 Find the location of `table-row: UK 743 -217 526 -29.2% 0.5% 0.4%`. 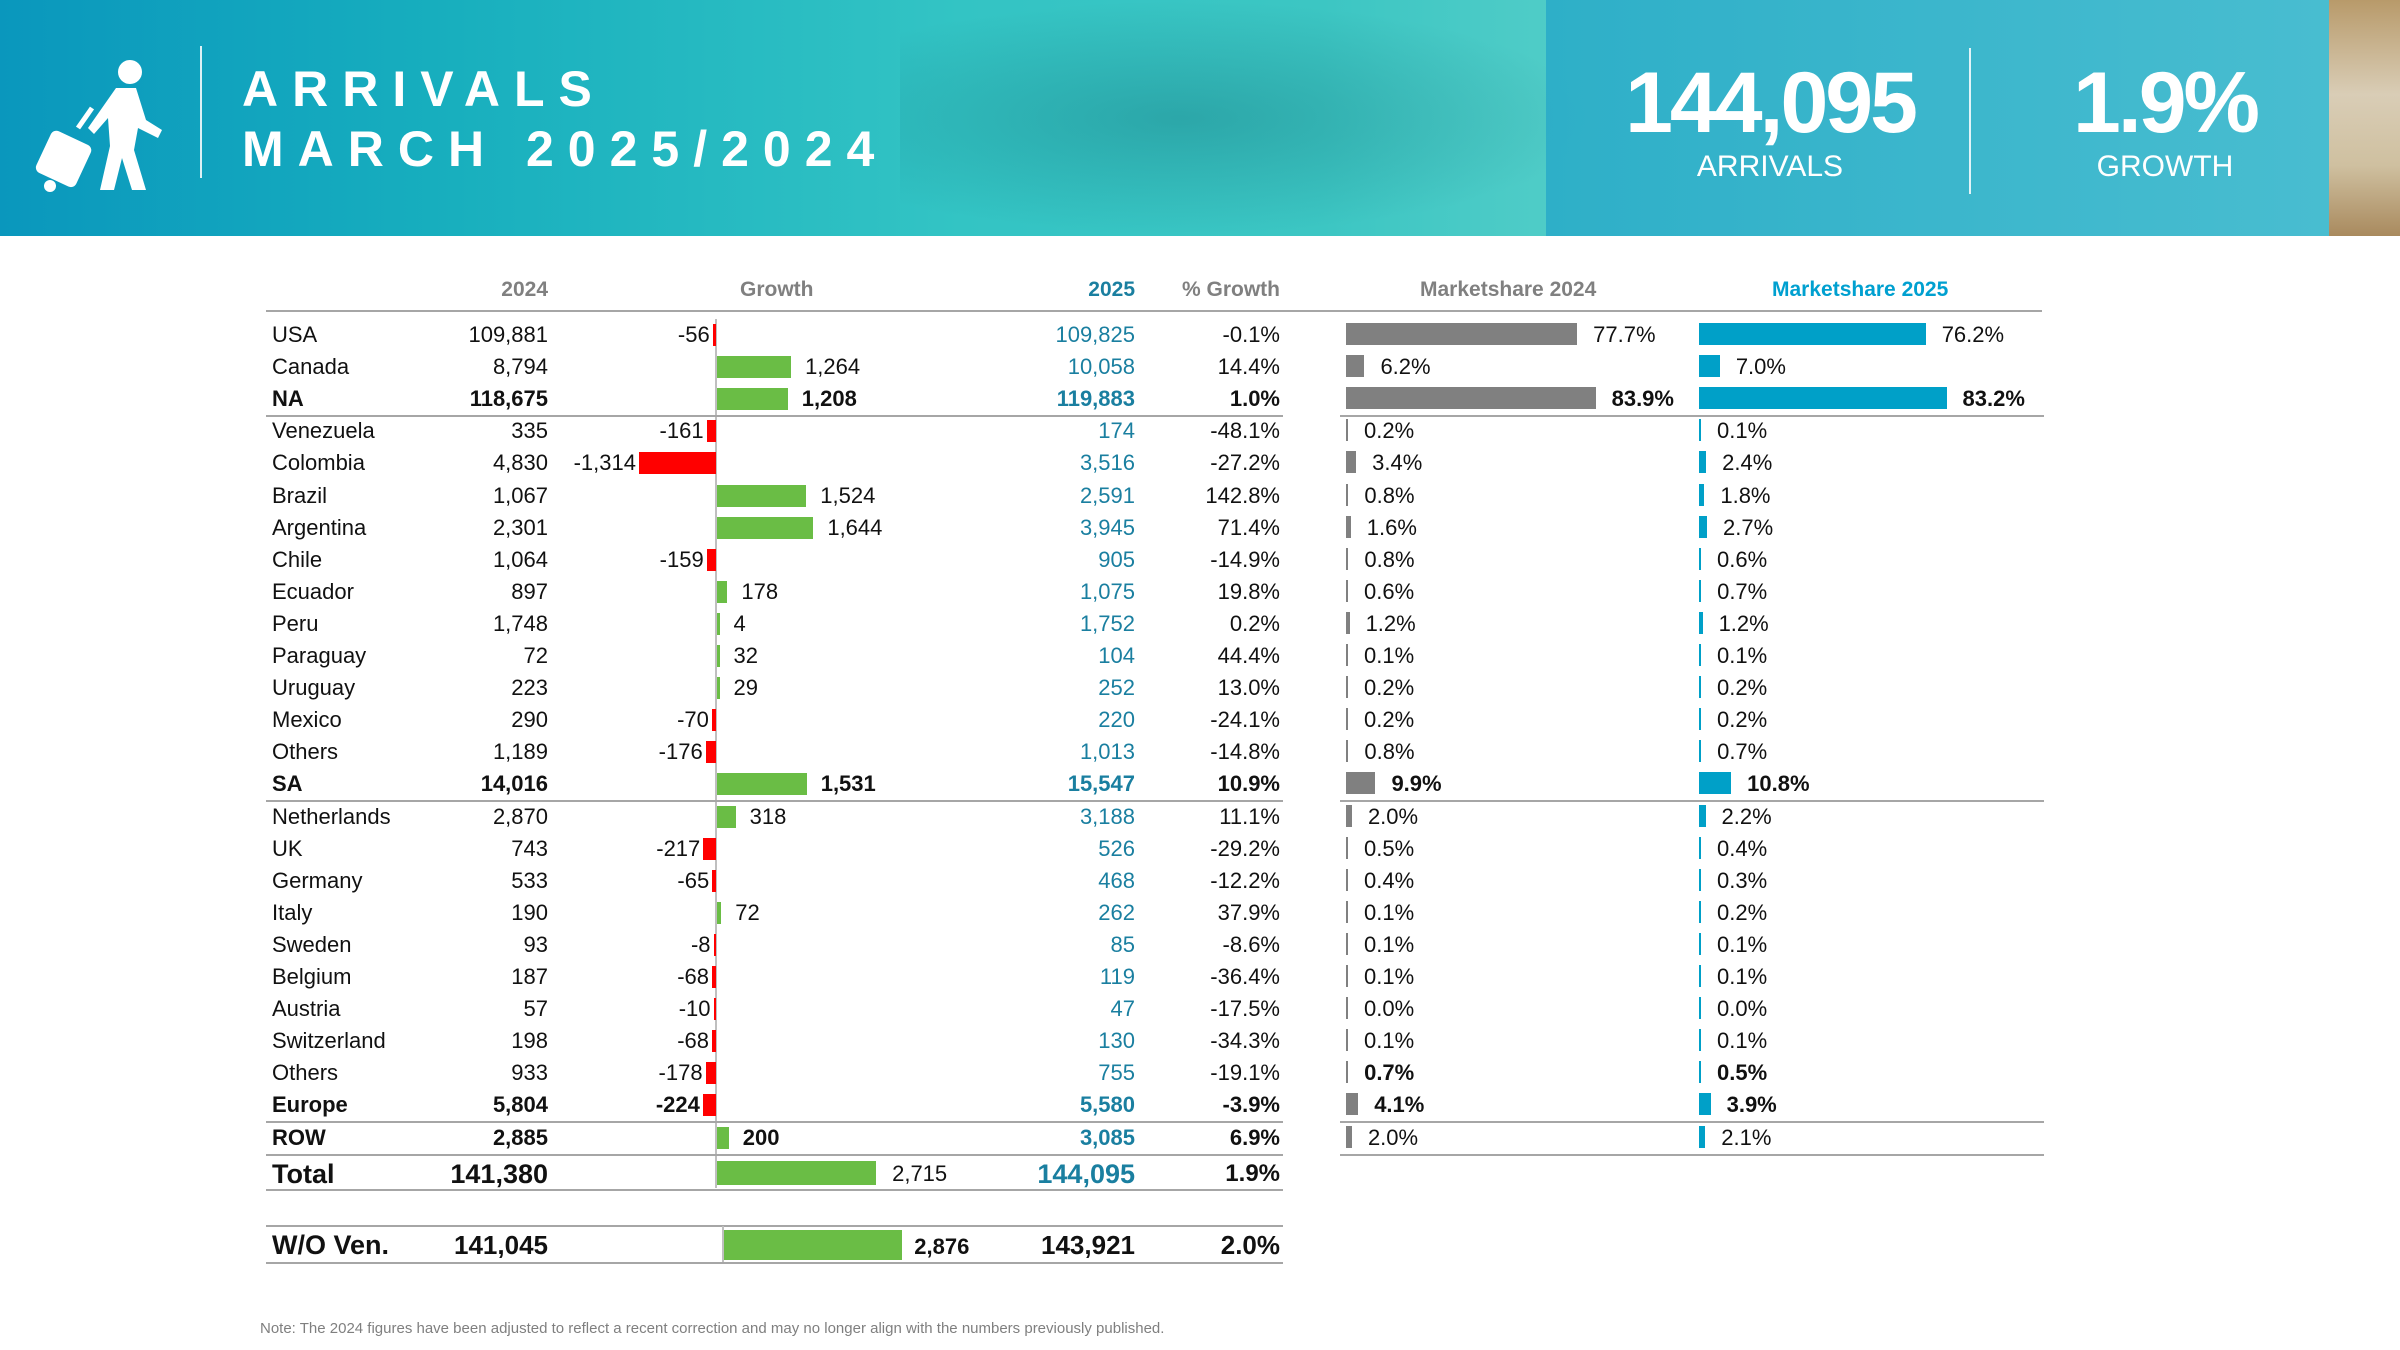

table-row: UK 743 -217 526 -29.2% 0.5% 0.4% is located at coordinates (1200, 849).